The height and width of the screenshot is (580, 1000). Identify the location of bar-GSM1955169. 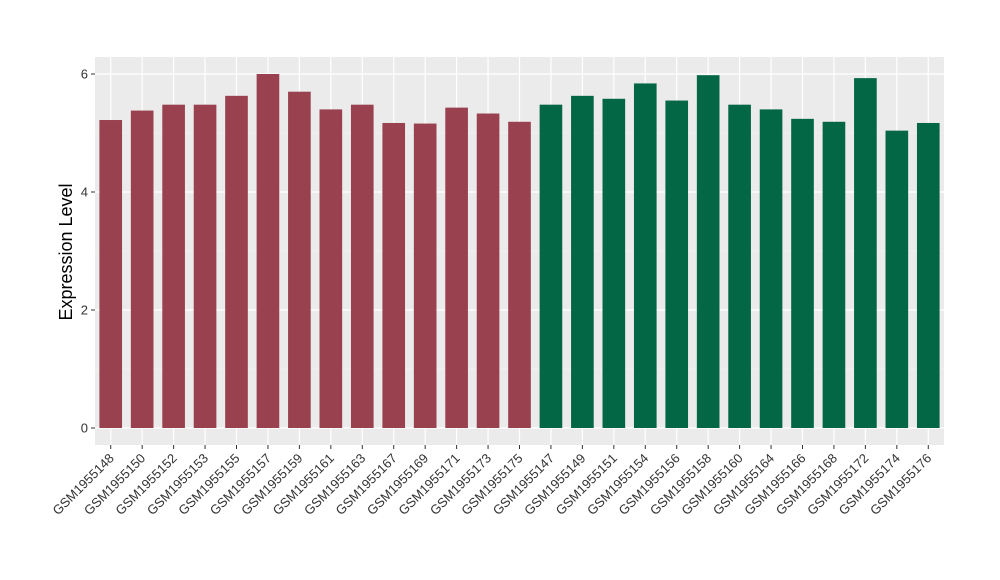
(425, 275).